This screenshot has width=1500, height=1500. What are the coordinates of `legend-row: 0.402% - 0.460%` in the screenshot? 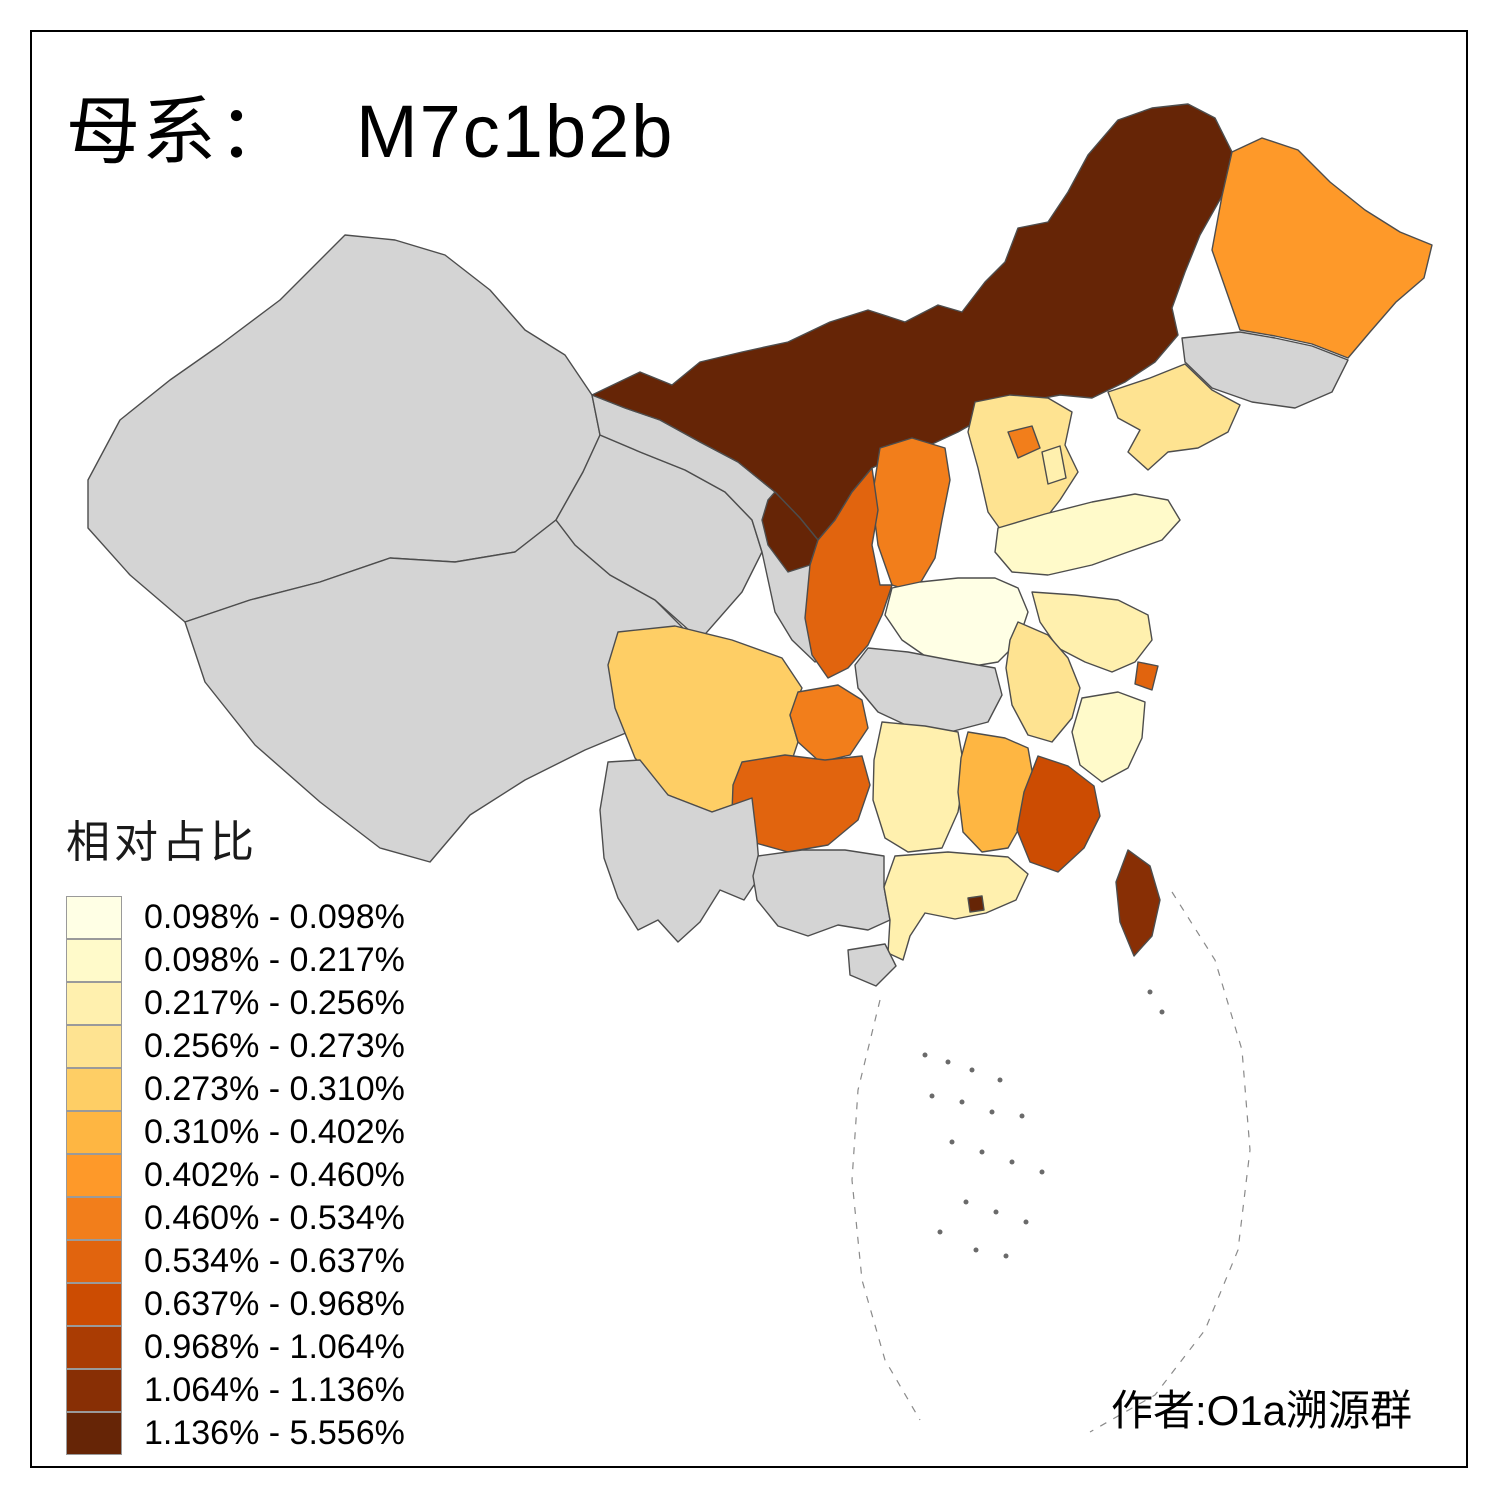 It's located at (235, 1175).